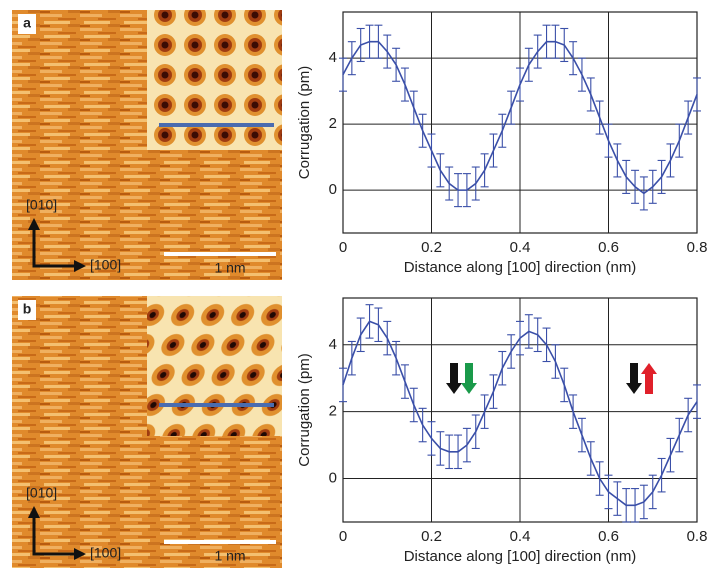 The image size is (712, 575). I want to click on panel-label: a, so click(27, 23).